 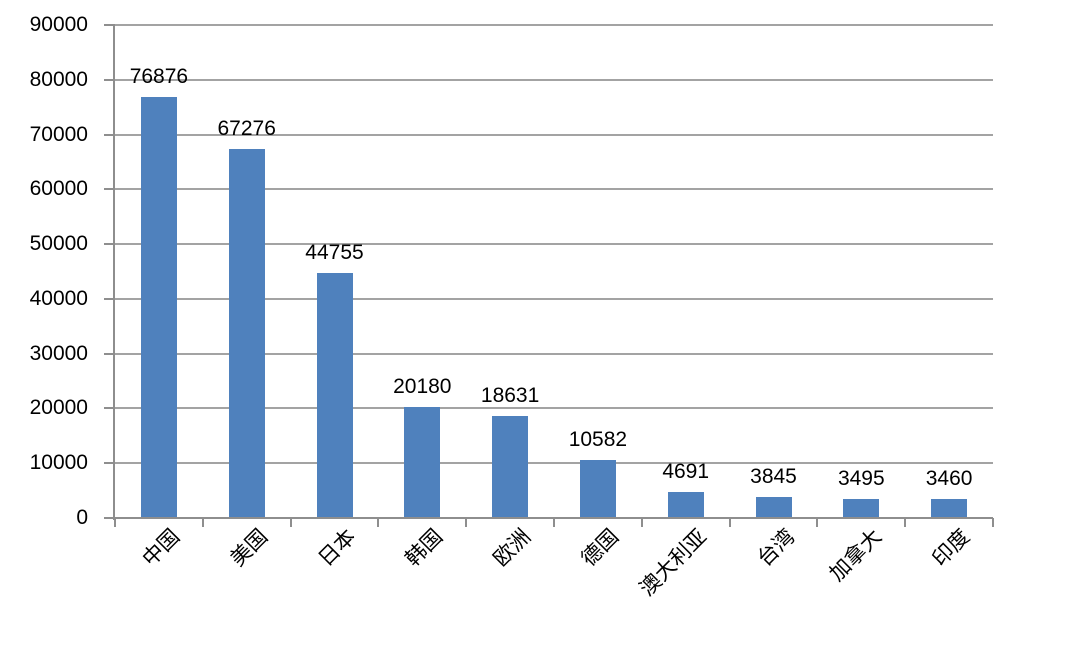 What do you see at coordinates (58, 244) in the screenshot?
I see `y-axis-tick-label: 50000` at bounding box center [58, 244].